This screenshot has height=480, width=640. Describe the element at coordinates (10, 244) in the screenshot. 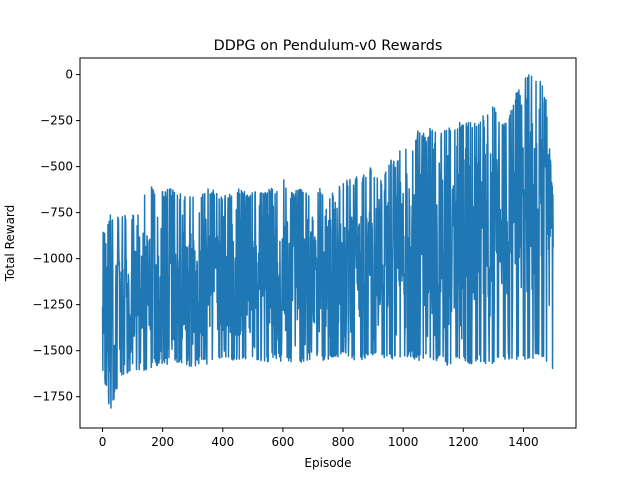

I see `y-axis-label: Total Reward` at that location.